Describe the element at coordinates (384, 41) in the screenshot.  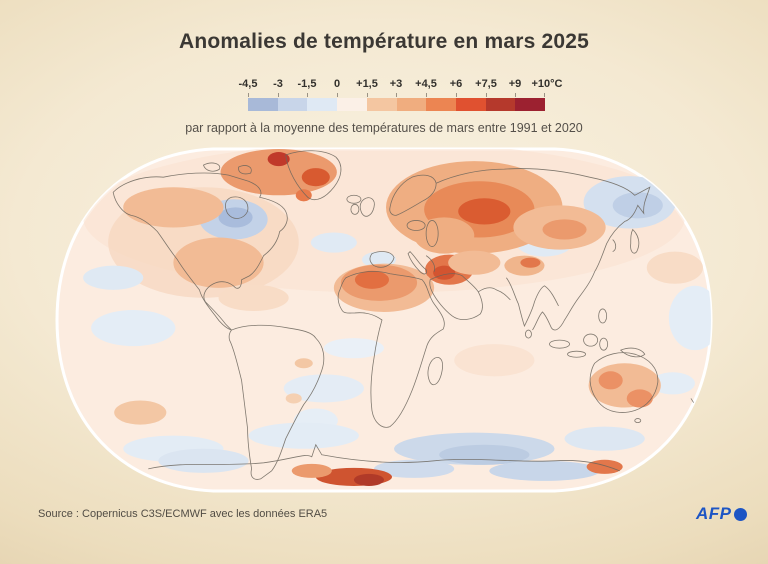
I see `page-title: Anomalies de température en mars 2025` at that location.